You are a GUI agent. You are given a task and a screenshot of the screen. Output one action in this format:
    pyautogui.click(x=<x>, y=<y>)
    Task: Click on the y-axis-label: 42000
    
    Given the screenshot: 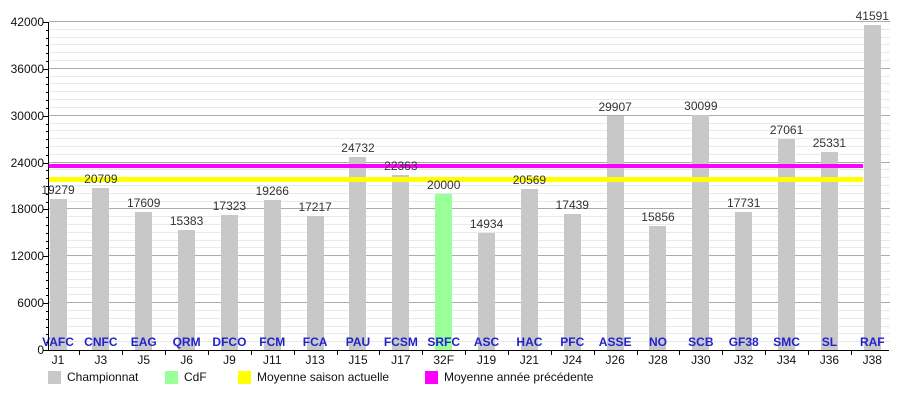 What is the action you would take?
    pyautogui.click(x=27, y=22)
    